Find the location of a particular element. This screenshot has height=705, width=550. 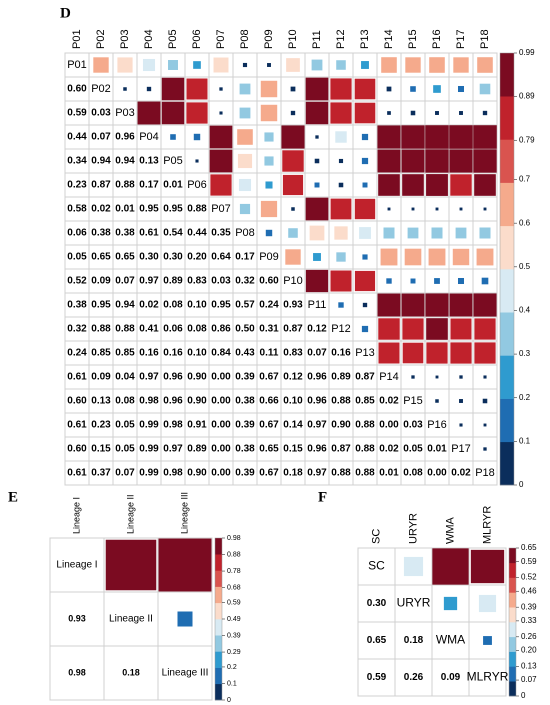

value-label: 0.03 is located at coordinates (413, 425).